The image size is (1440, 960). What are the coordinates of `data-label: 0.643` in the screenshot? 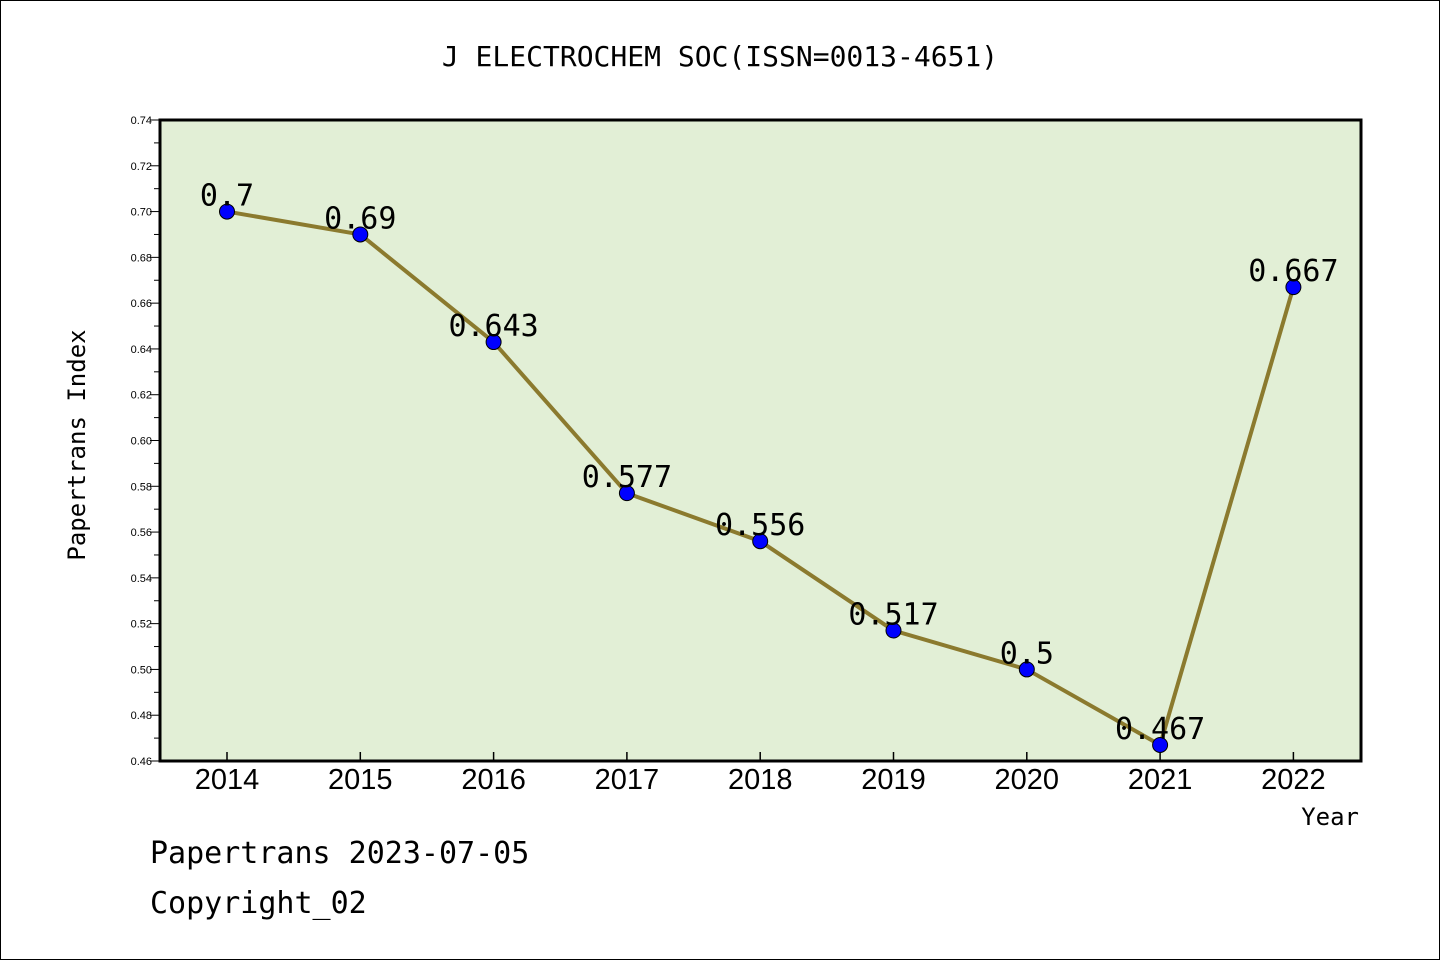 It's located at (493, 326).